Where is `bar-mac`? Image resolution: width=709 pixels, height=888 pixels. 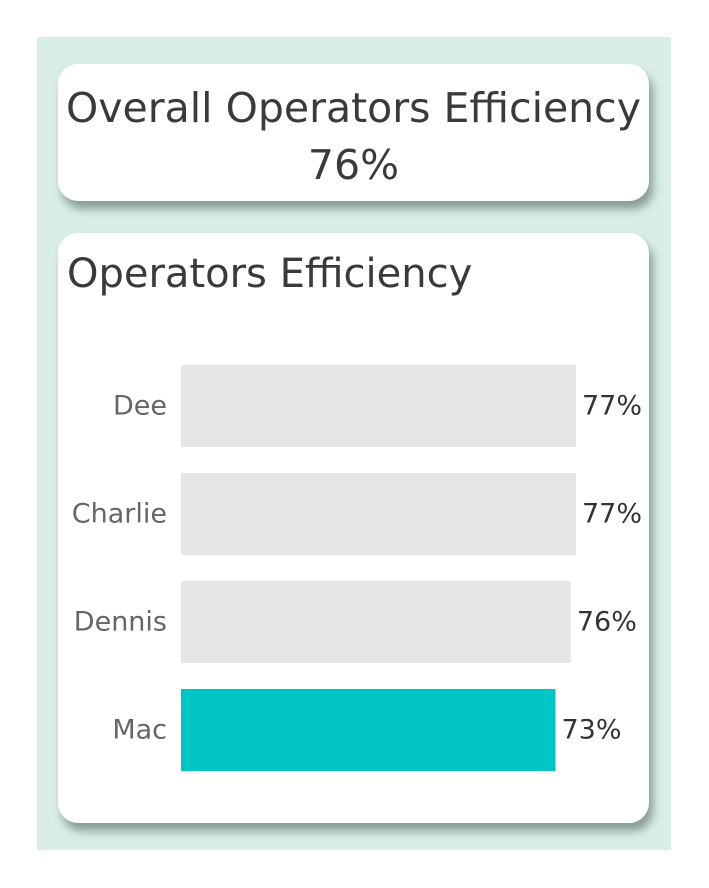 bar-mac is located at coordinates (368, 730).